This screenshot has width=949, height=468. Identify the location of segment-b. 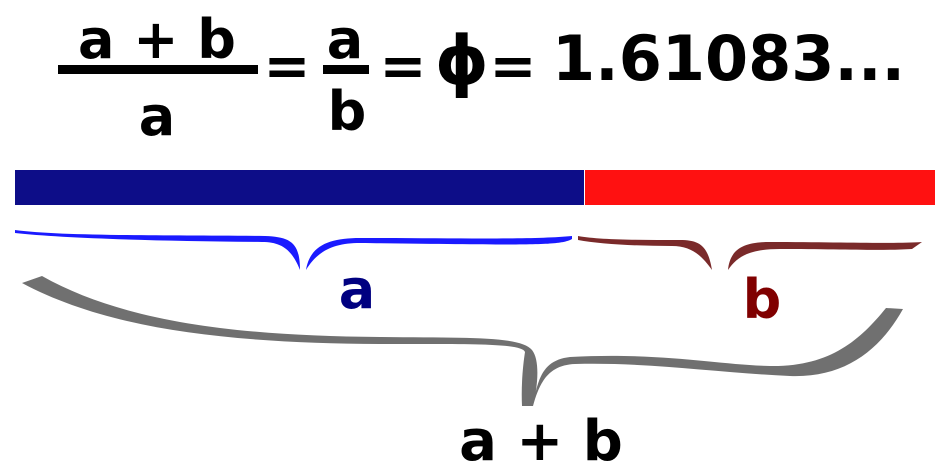
(760, 187).